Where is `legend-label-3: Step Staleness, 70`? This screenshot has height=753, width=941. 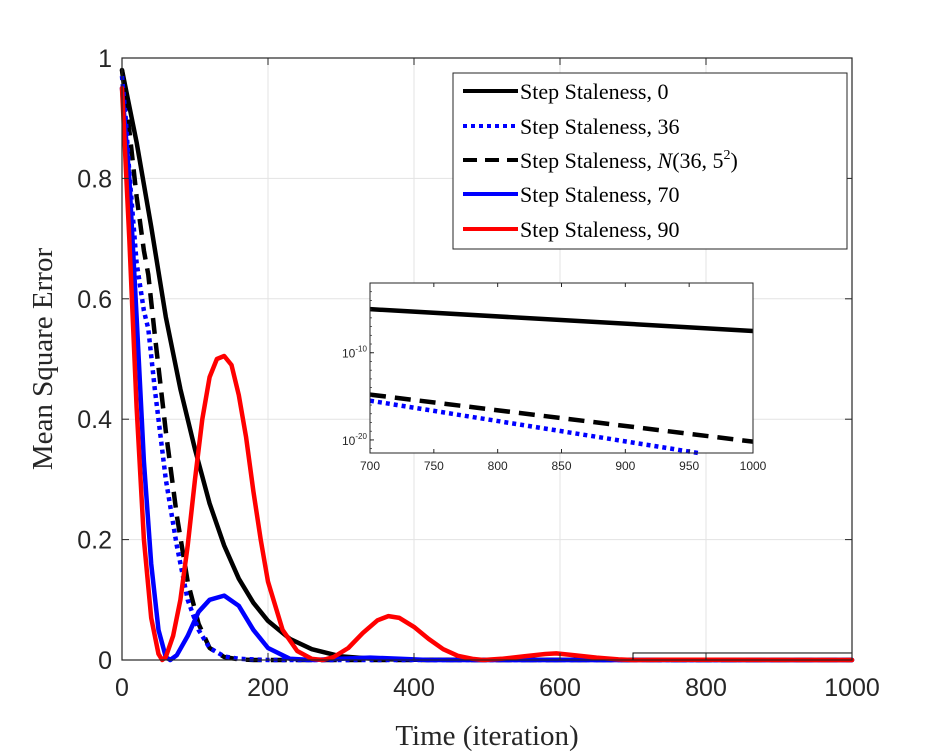 legend-label-3: Step Staleness, 70 is located at coordinates (600, 194).